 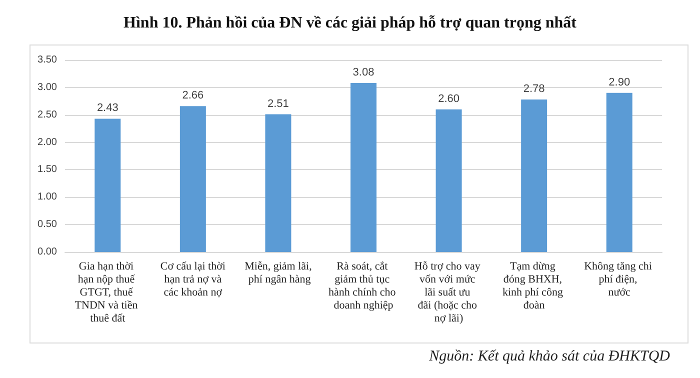 I want to click on x-tick-label: Hỗ trợ cho vay vốn với mức lãi suất ưu đãi (hoặc cho nợ lãi), so click(x=449, y=292).